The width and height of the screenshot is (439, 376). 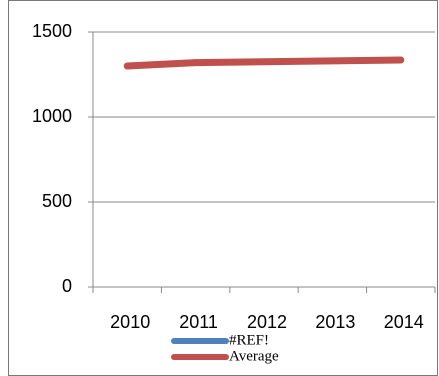 I want to click on legend-label: Average, so click(x=254, y=356).